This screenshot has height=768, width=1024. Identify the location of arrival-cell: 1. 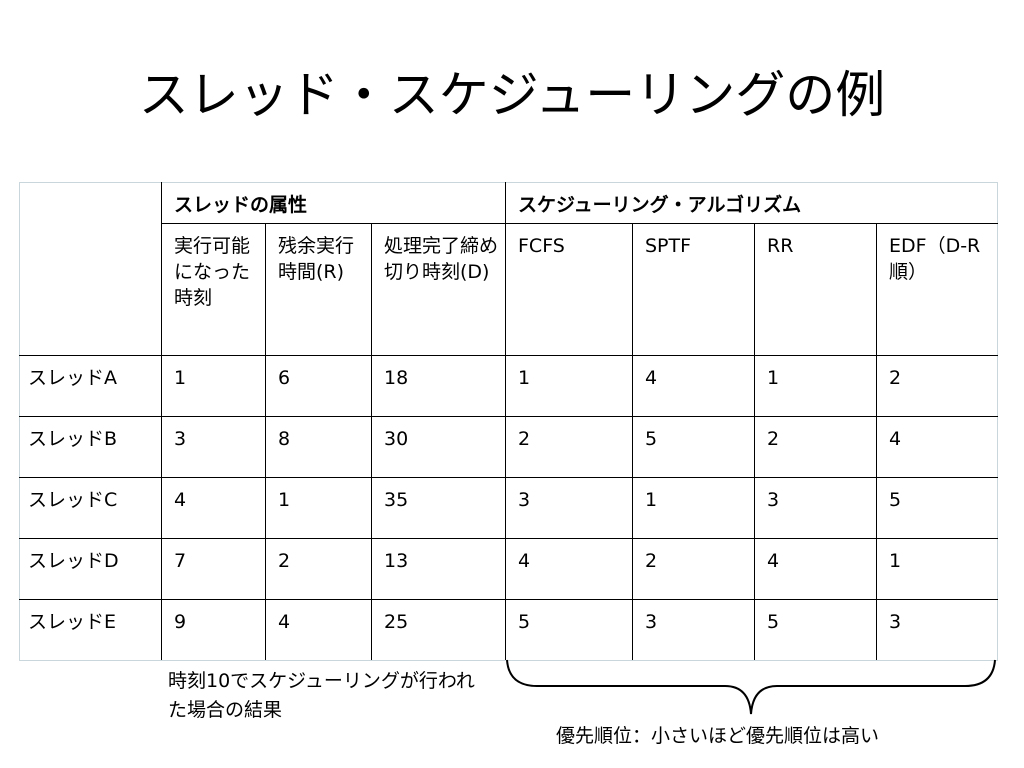
(213, 386).